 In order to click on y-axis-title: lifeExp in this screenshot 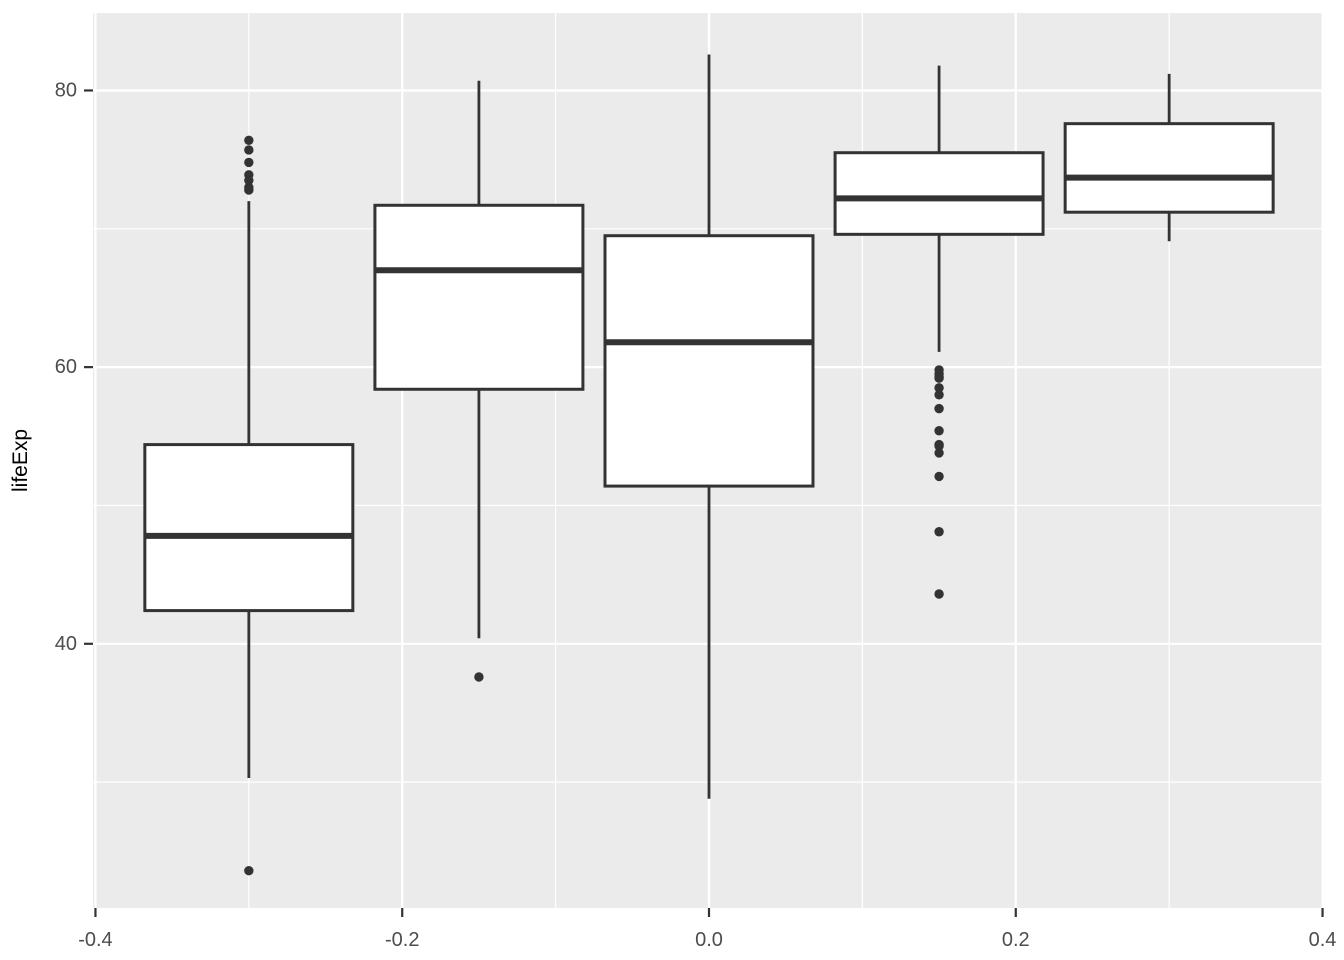, I will do `click(20, 460)`.